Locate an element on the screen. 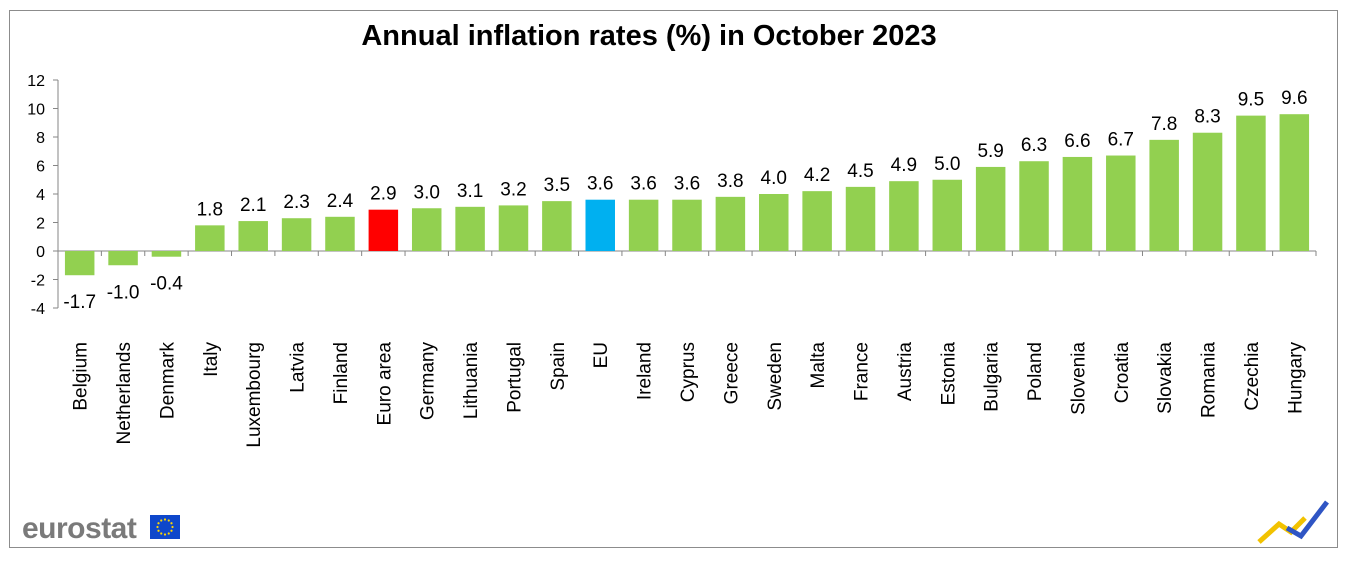 The width and height of the screenshot is (1348, 564). category-label: Netherlands is located at coordinates (124, 393).